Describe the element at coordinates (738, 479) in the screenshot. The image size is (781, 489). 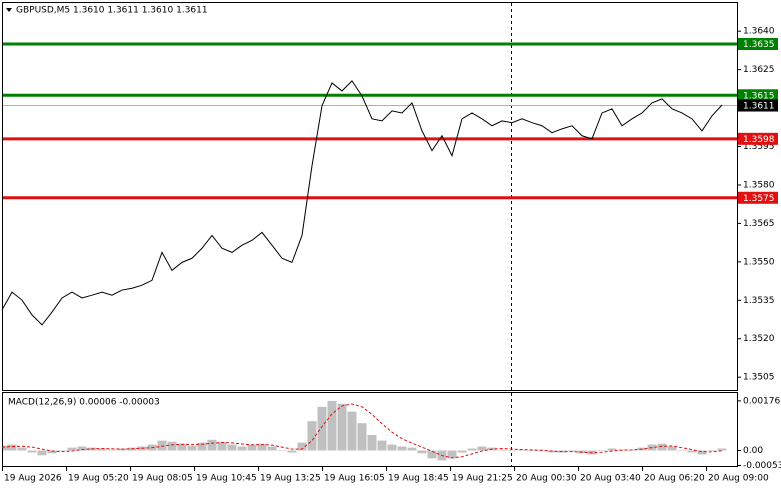
I see `x-tick-label: 20 Aug 09:00` at that location.